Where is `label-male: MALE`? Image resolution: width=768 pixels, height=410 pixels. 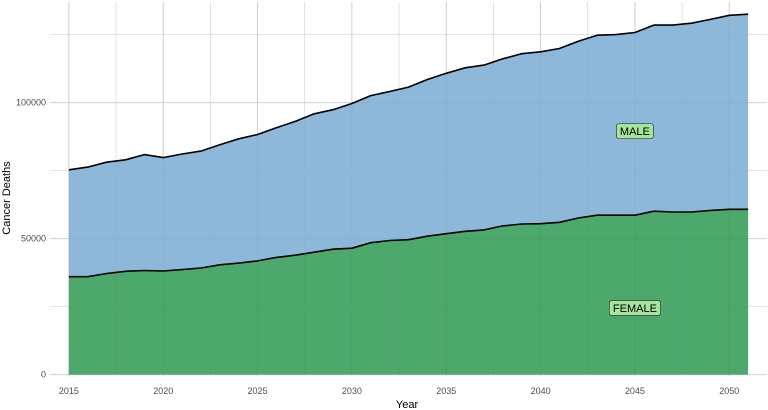
label-male: MALE is located at coordinates (635, 131).